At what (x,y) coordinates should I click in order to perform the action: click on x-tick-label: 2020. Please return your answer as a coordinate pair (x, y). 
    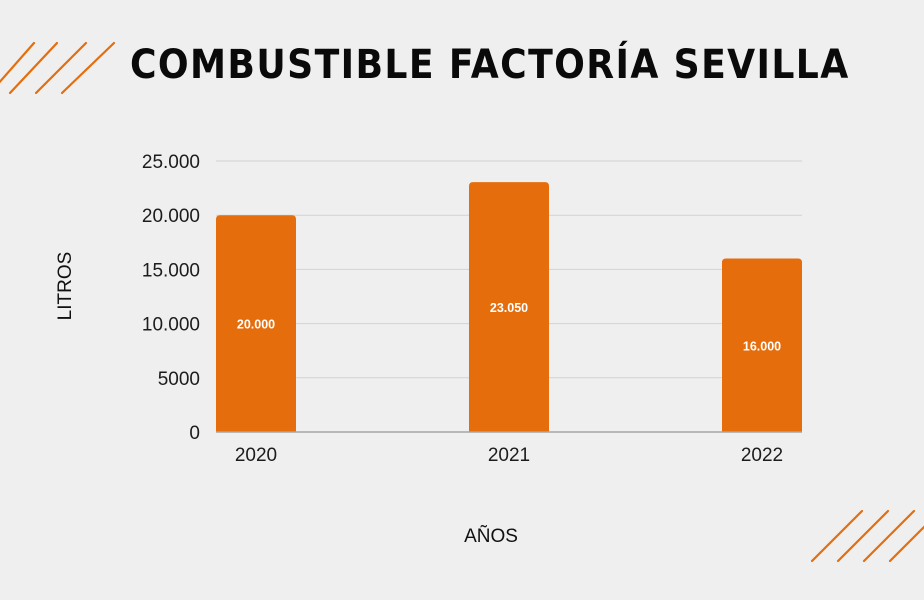
    Looking at the image, I should click on (256, 455).